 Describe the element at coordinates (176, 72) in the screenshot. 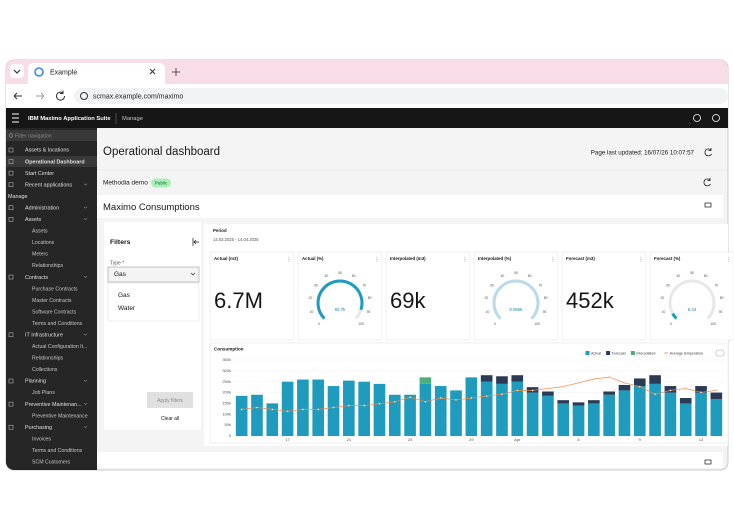

I see `new-tab-icon` at that location.